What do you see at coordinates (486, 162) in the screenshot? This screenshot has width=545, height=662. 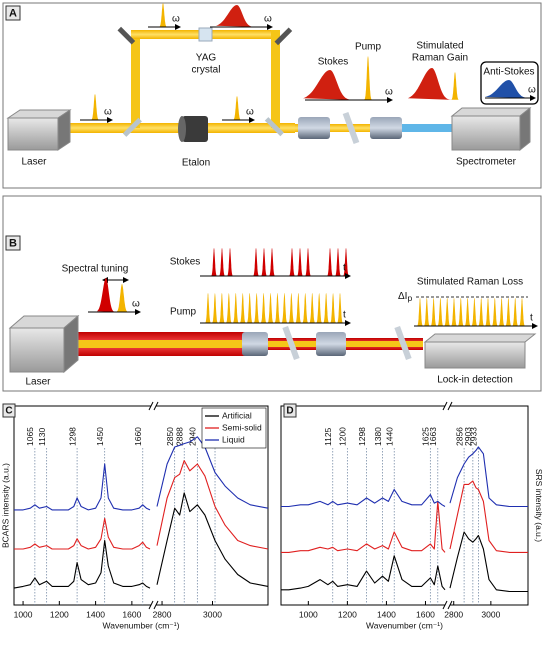 I see `spectrometer-label: Spectrometer` at bounding box center [486, 162].